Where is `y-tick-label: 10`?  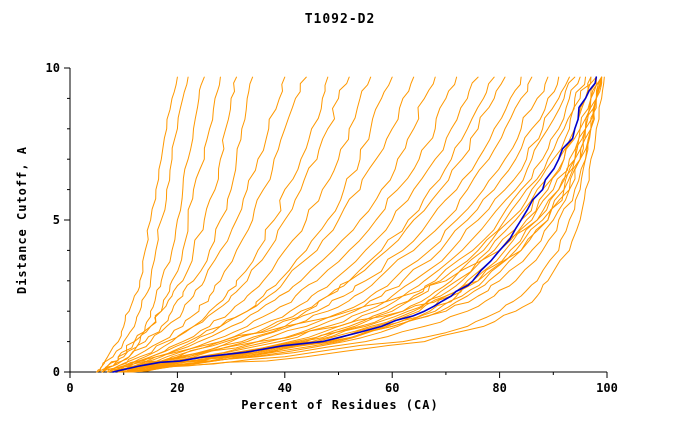
y-tick-label: 10 is located at coordinates (53, 68).